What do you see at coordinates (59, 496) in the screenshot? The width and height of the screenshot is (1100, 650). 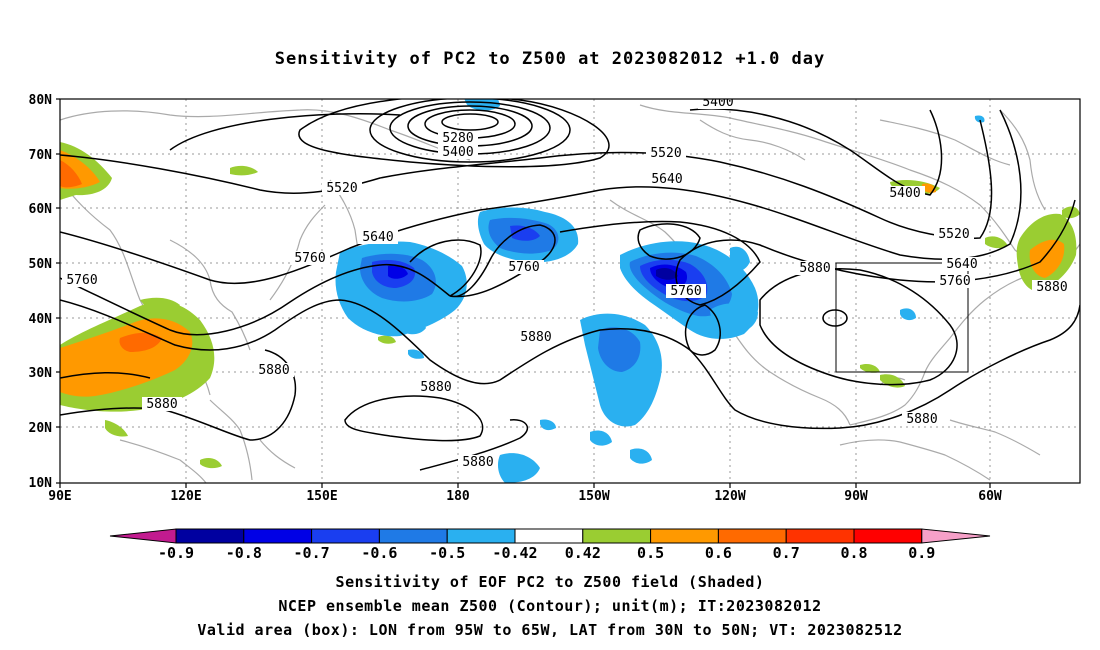 I see `lon-label: 90E` at bounding box center [59, 496].